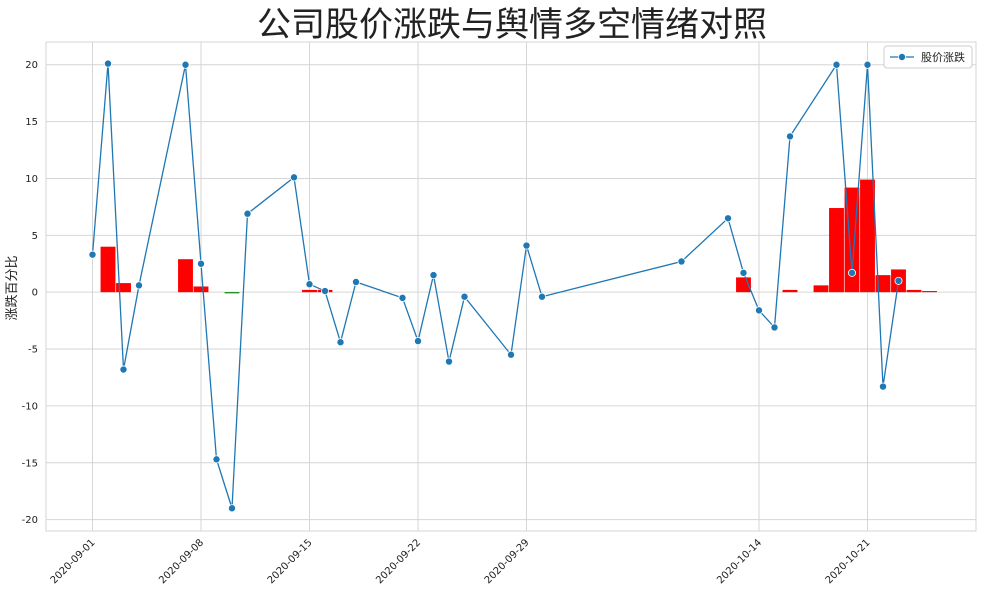  What do you see at coordinates (31, 179) in the screenshot?
I see `y-tick-label: 10` at bounding box center [31, 179].